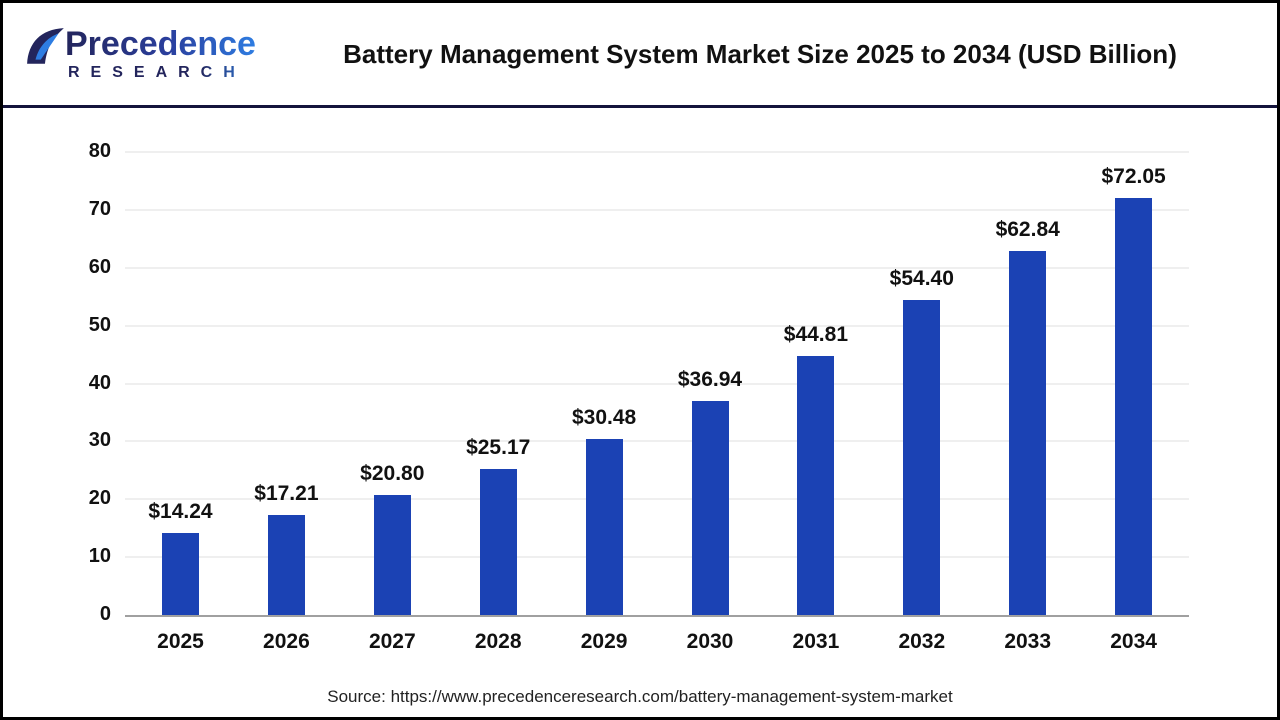 This screenshot has width=1280, height=720. Describe the element at coordinates (99, 208) in the screenshot. I see `y-axis-tick-label-70: 70` at that location.